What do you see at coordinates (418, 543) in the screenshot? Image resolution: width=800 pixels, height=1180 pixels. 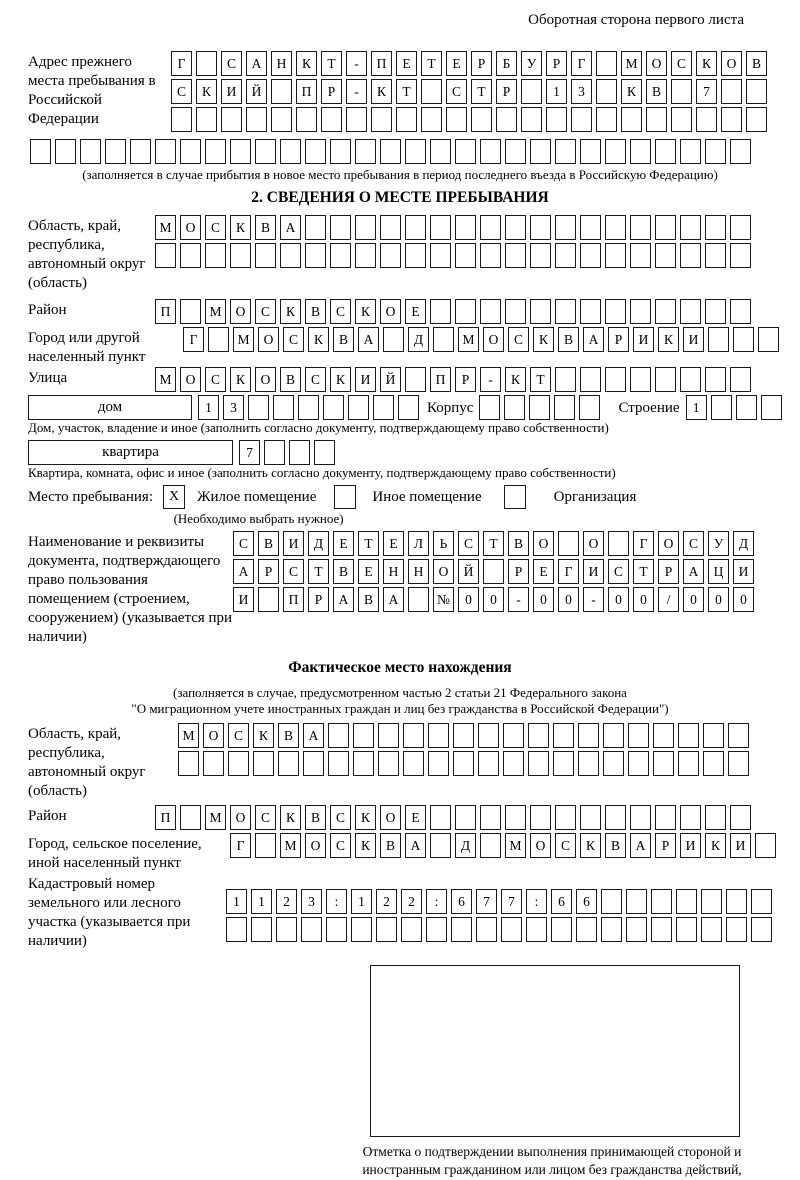 I see `form-cell: Л` at bounding box center [418, 543].